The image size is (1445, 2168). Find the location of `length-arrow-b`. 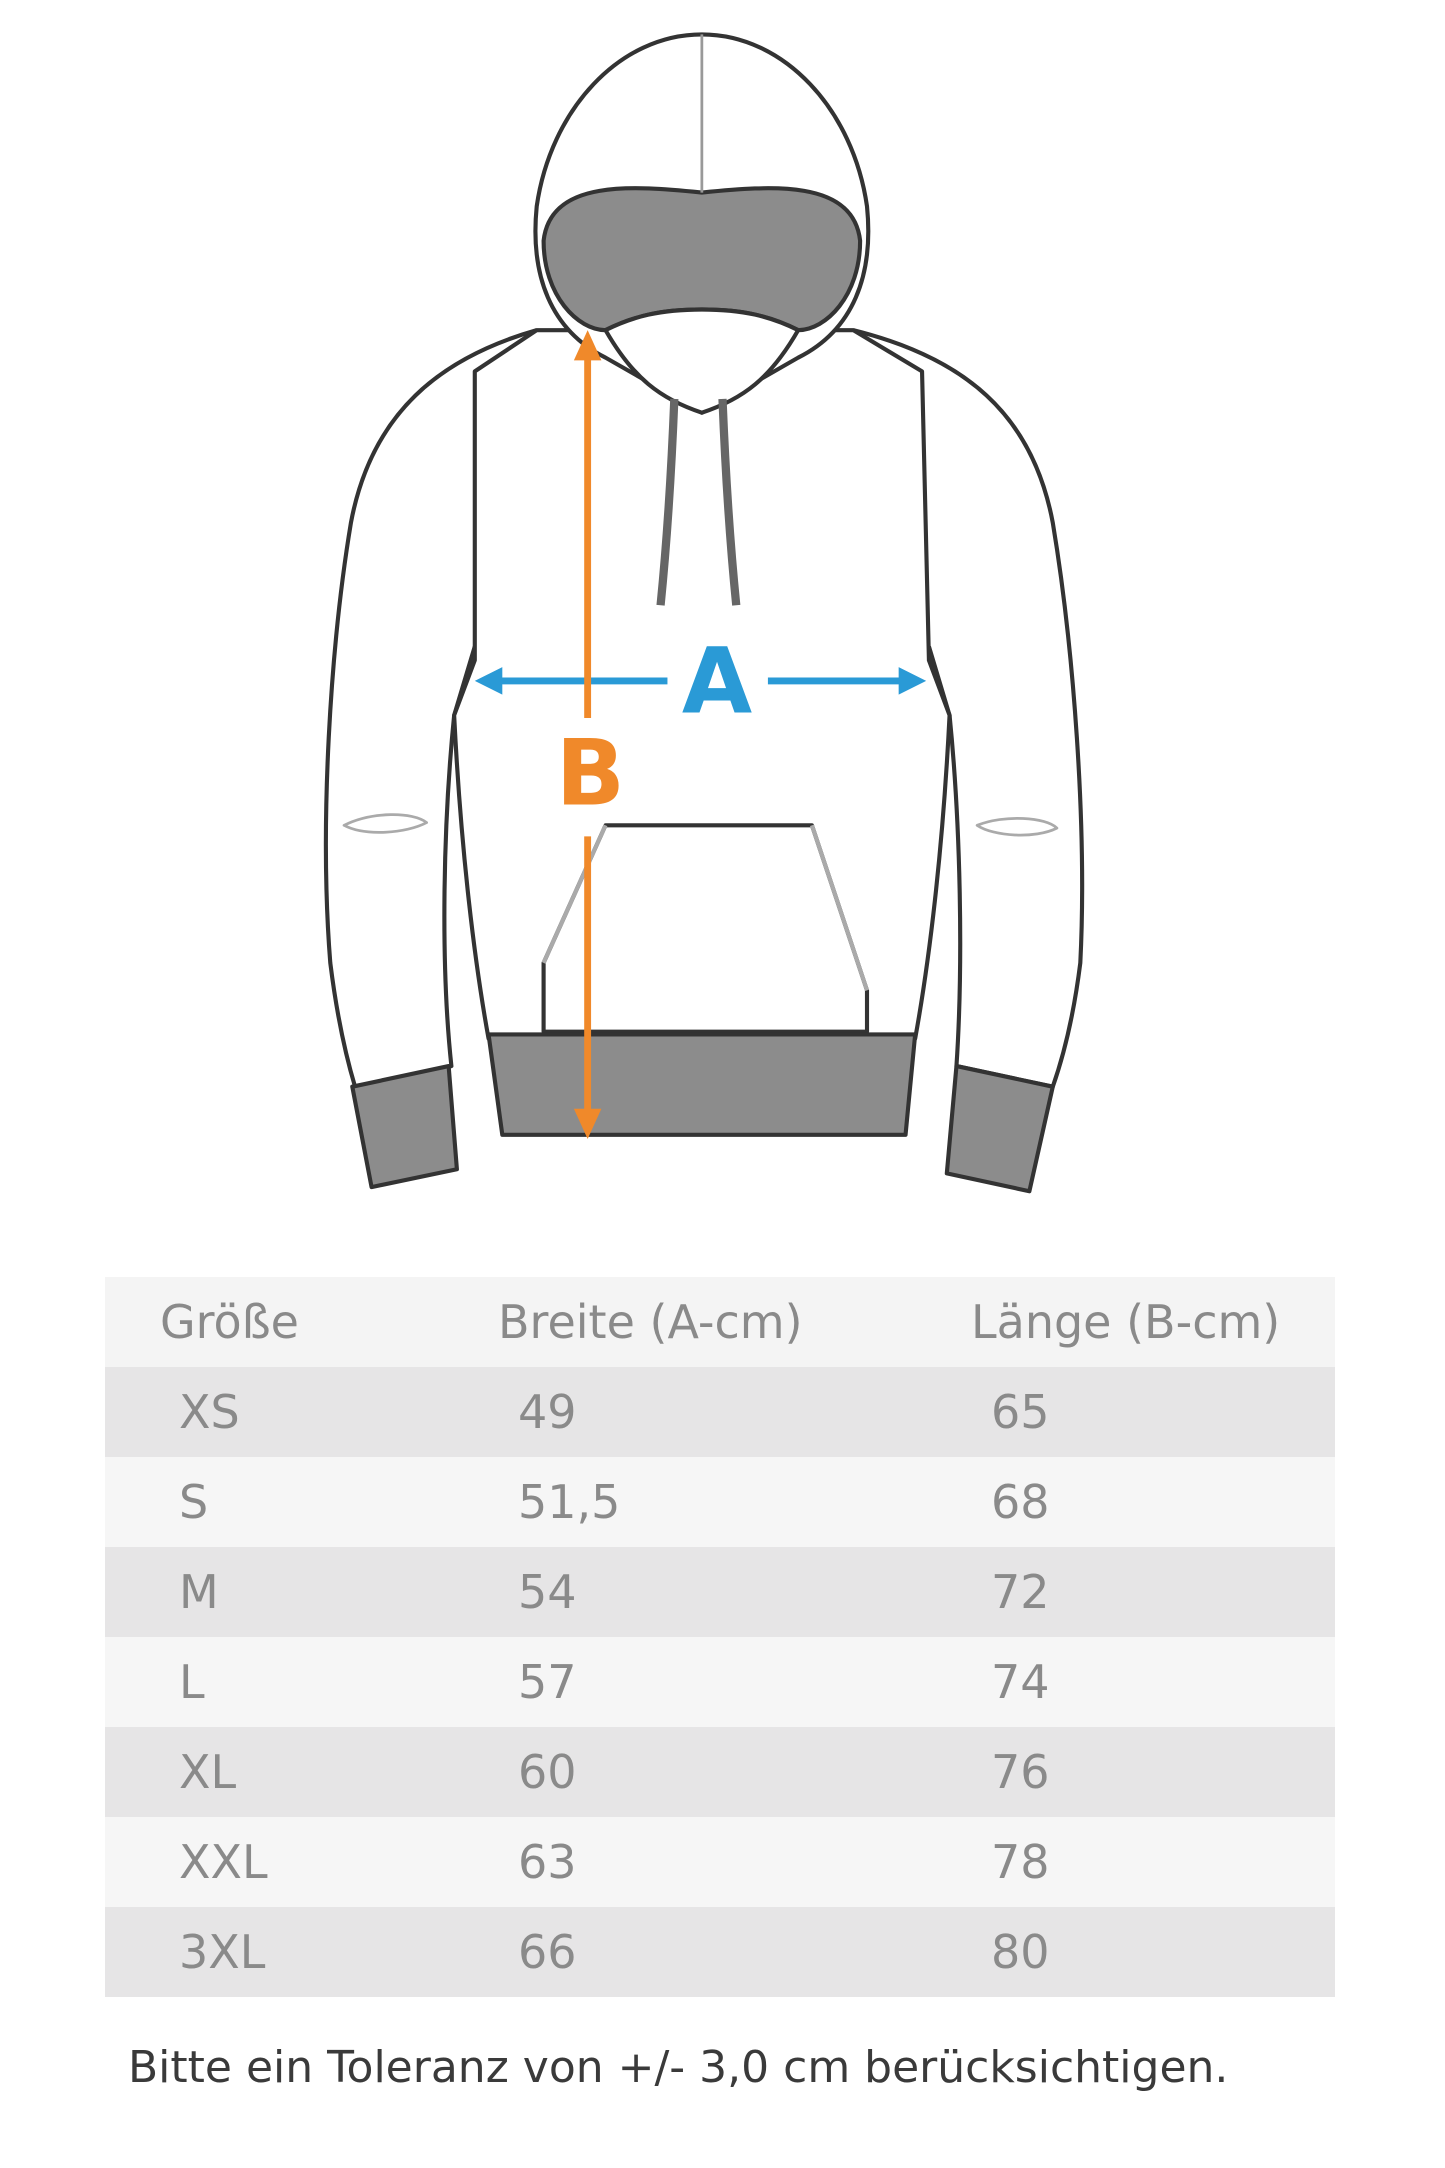

length-arrow-b is located at coordinates (587, 734).